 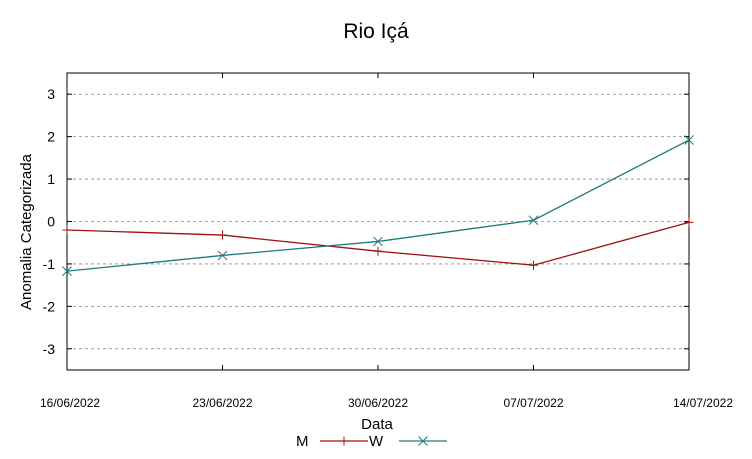 I want to click on y-tick-label: -2, so click(x=49, y=306).